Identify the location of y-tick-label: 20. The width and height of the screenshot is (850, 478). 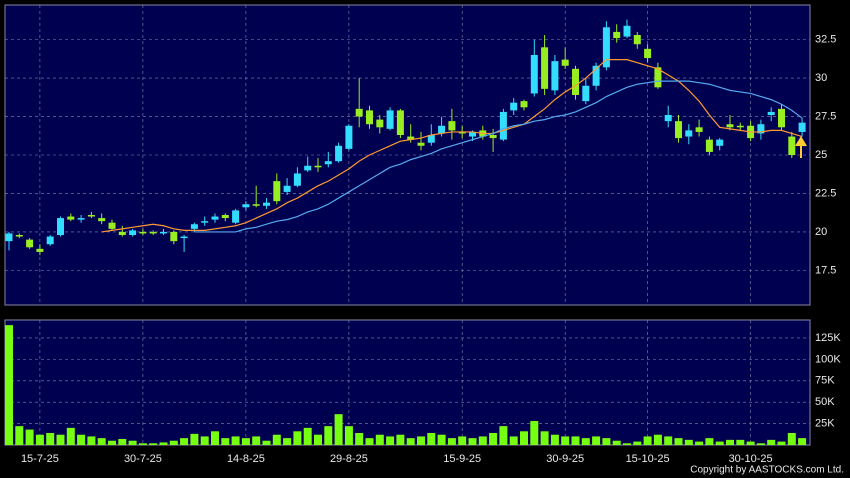
(821, 232).